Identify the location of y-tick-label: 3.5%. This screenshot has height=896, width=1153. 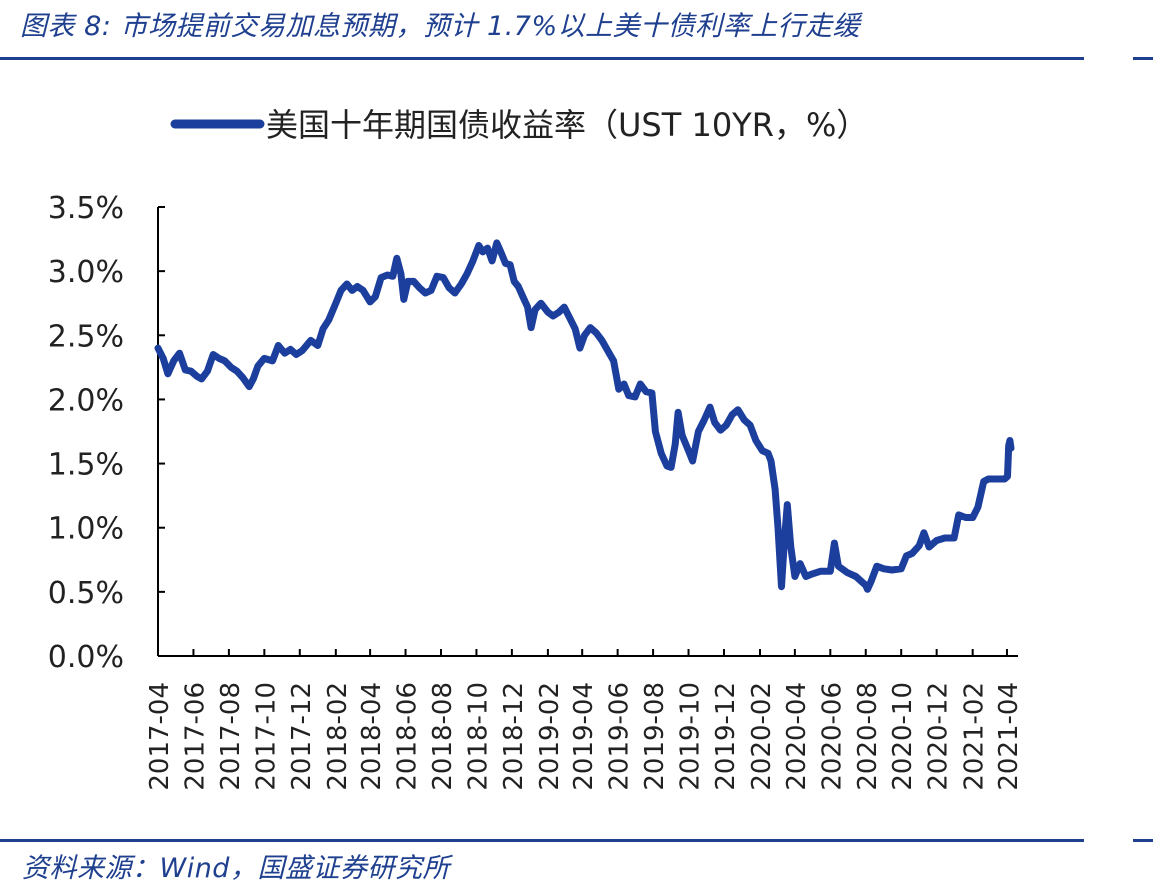
(86, 208).